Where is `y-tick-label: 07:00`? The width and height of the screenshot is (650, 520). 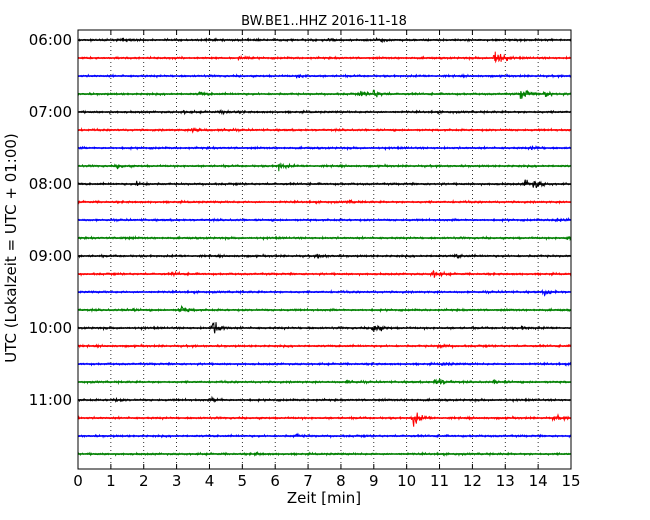 y-tick-label: 07:00 is located at coordinates (50, 112).